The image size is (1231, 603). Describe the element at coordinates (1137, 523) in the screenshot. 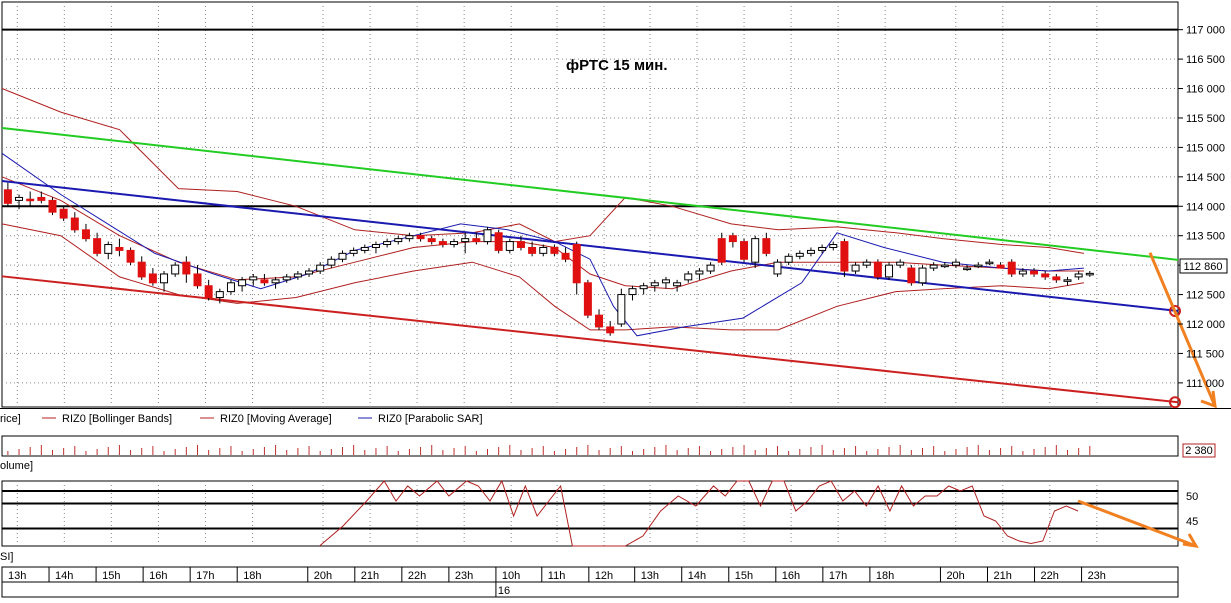

I see `rsi-forecast-arrow-shaft` at that location.